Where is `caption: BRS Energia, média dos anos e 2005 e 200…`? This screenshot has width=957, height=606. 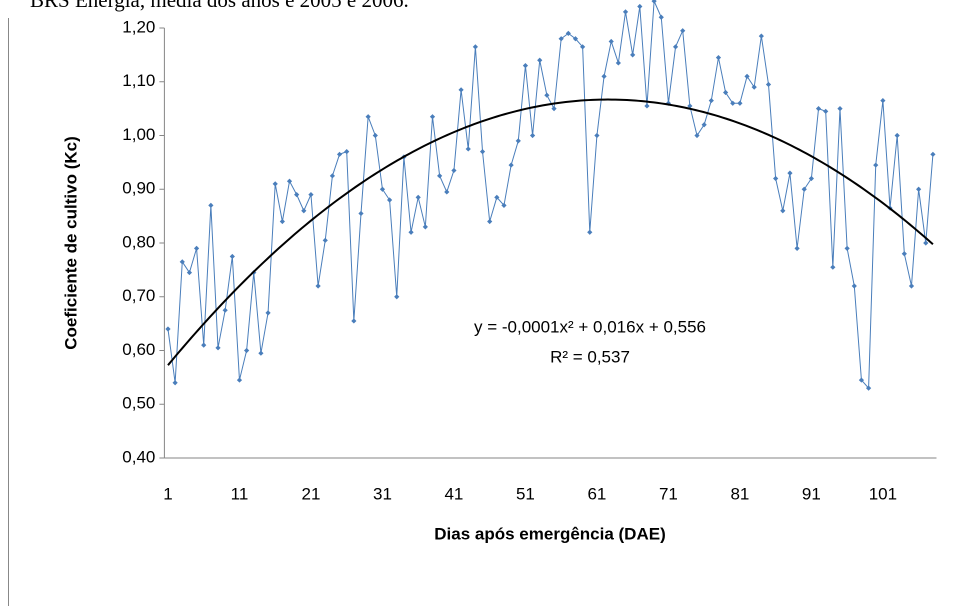 caption: BRS Energia, média dos anos e 2005 e 200… is located at coordinates (219, 6).